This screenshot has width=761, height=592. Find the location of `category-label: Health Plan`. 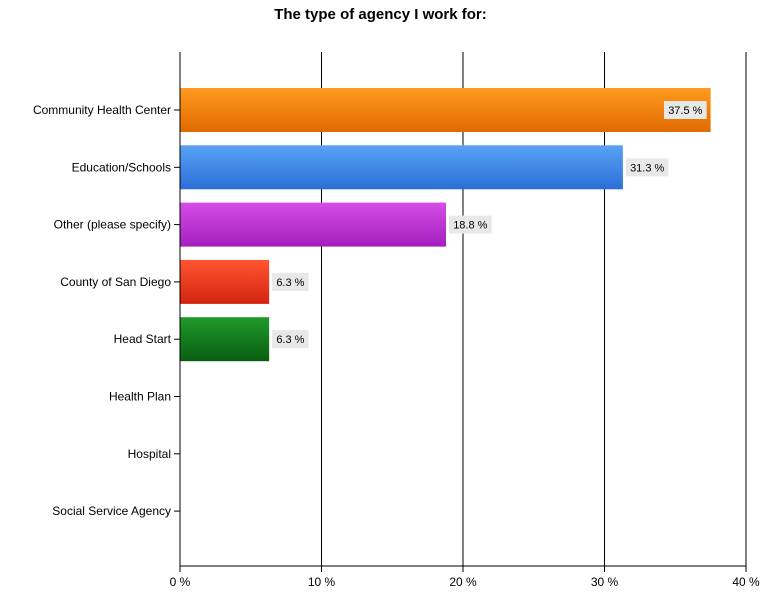

category-label: Health Plan is located at coordinates (140, 397).